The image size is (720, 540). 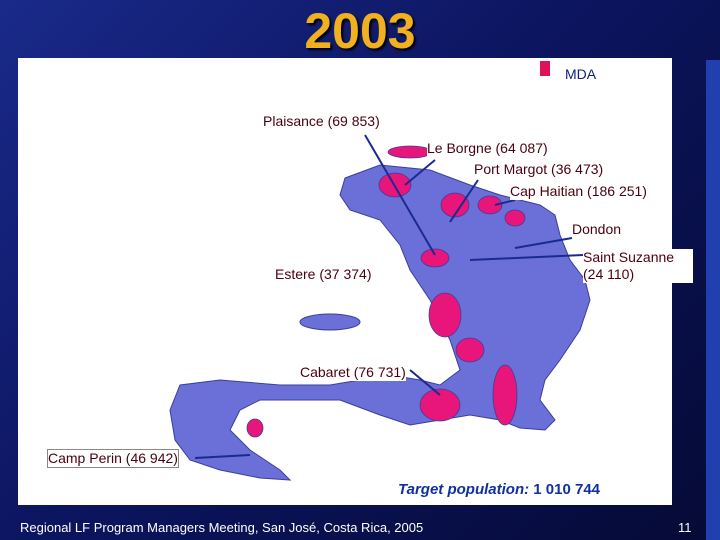 I want to click on target-population: Target population: 1 010 744, so click(x=499, y=489).